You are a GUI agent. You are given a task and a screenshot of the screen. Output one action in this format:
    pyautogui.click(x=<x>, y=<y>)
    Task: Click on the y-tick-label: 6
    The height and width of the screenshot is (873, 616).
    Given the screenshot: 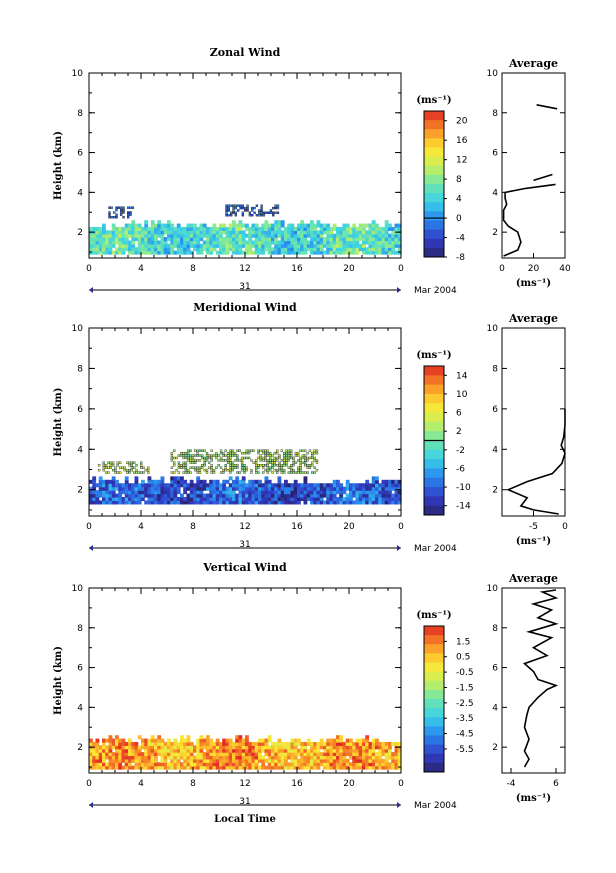 What is the action you would take?
    pyautogui.click(x=80, y=154)
    